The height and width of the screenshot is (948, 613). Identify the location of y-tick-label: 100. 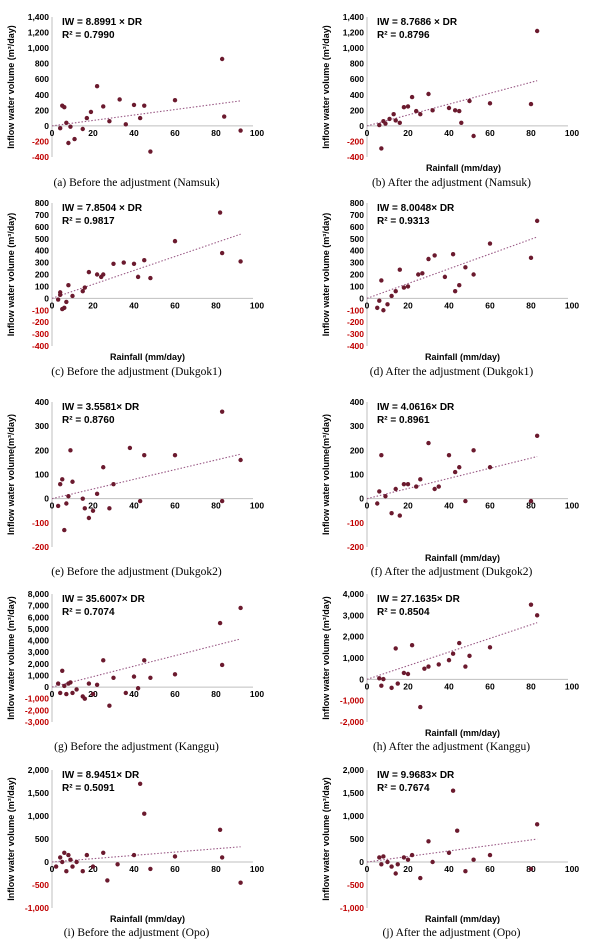
(42, 475).